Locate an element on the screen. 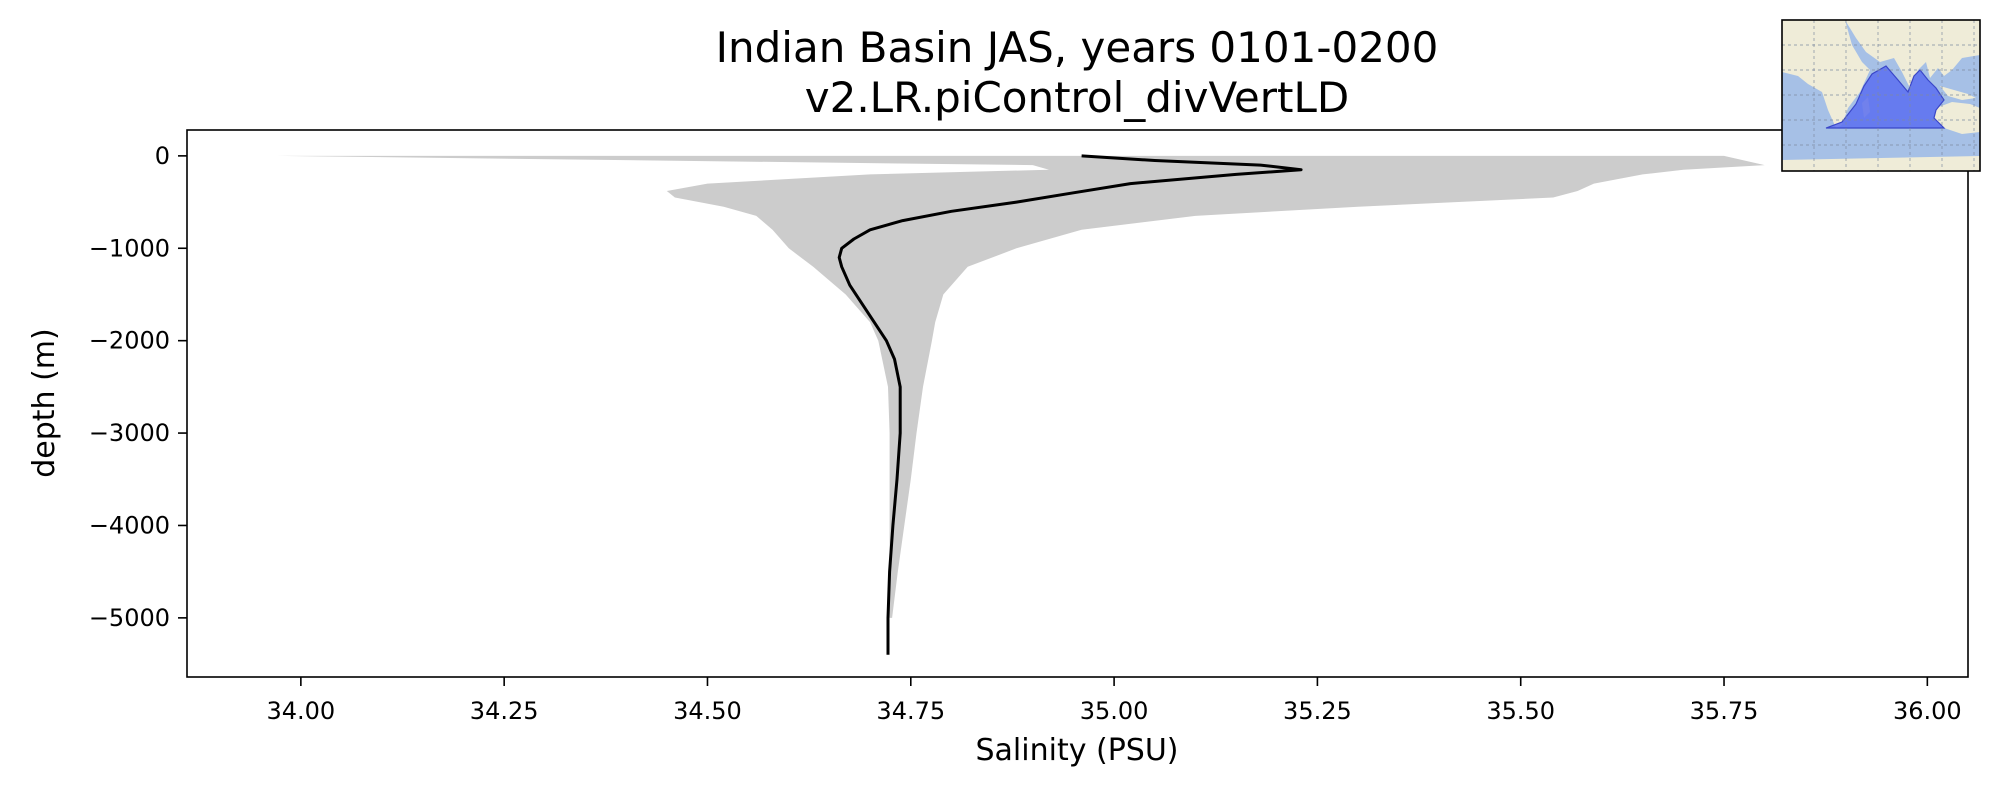 The height and width of the screenshot is (800, 2000). map-land-africa is located at coordinates (1826, 74).